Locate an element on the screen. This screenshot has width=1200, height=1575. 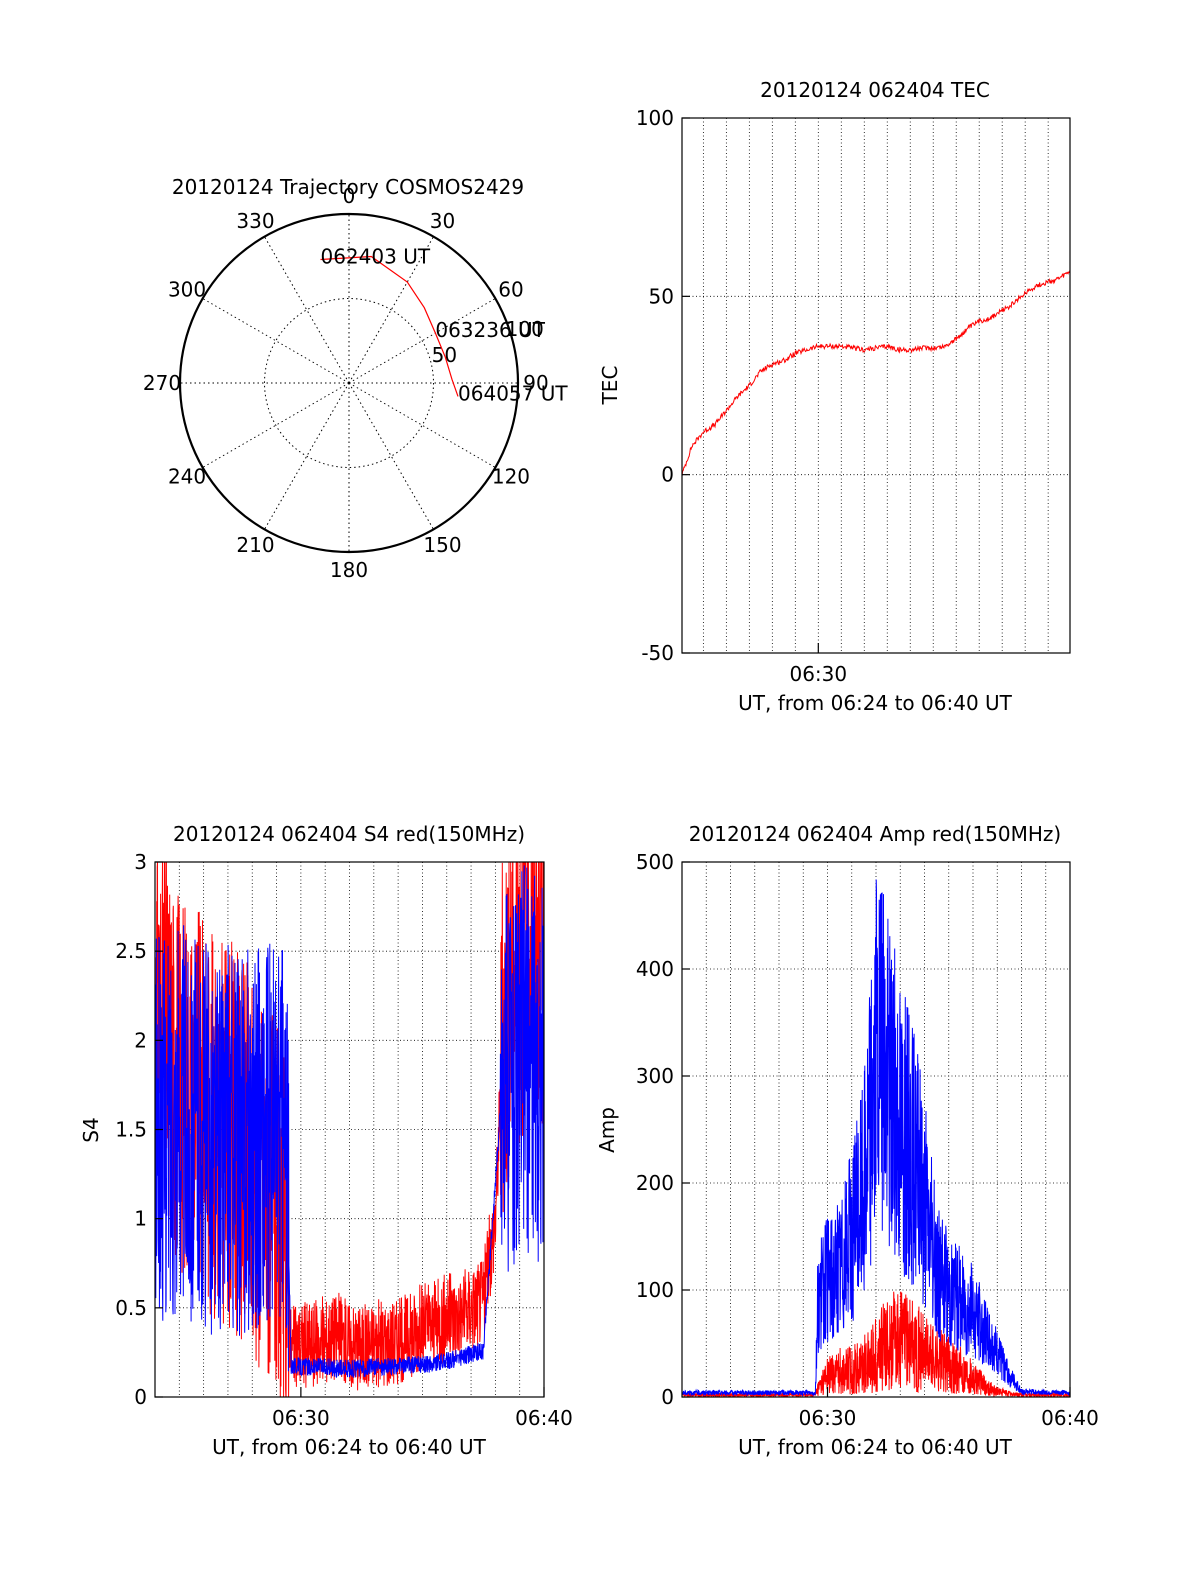
azimuth-label: 90 is located at coordinates (535, 383).